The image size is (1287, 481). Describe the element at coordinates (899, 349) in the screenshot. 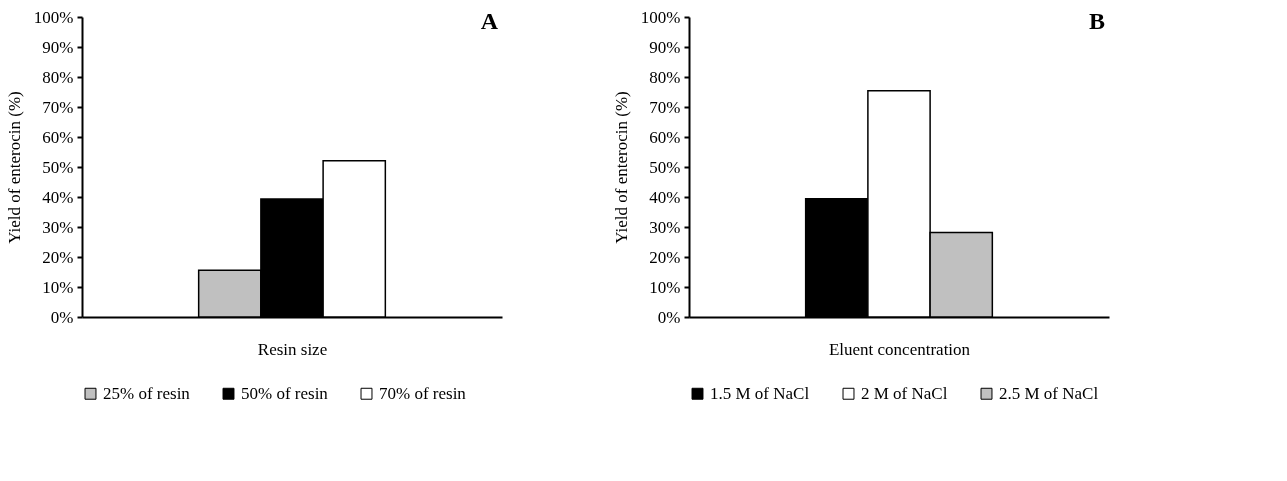

I see `x-axis-title: Eluent concentration` at that location.